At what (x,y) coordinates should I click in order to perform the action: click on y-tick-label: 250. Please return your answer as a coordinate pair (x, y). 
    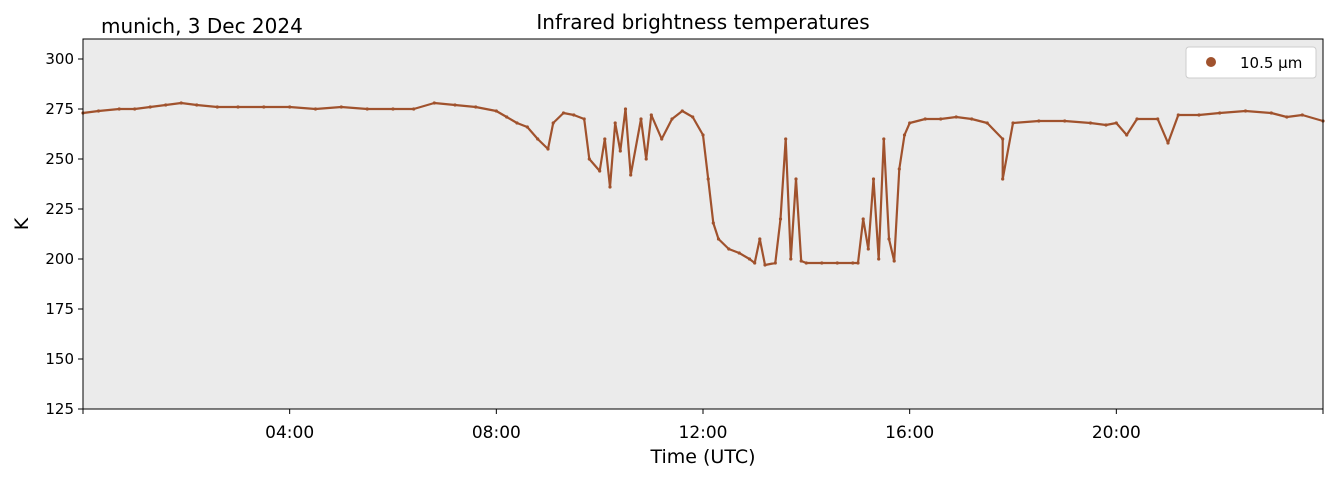
    Looking at the image, I should click on (59, 159).